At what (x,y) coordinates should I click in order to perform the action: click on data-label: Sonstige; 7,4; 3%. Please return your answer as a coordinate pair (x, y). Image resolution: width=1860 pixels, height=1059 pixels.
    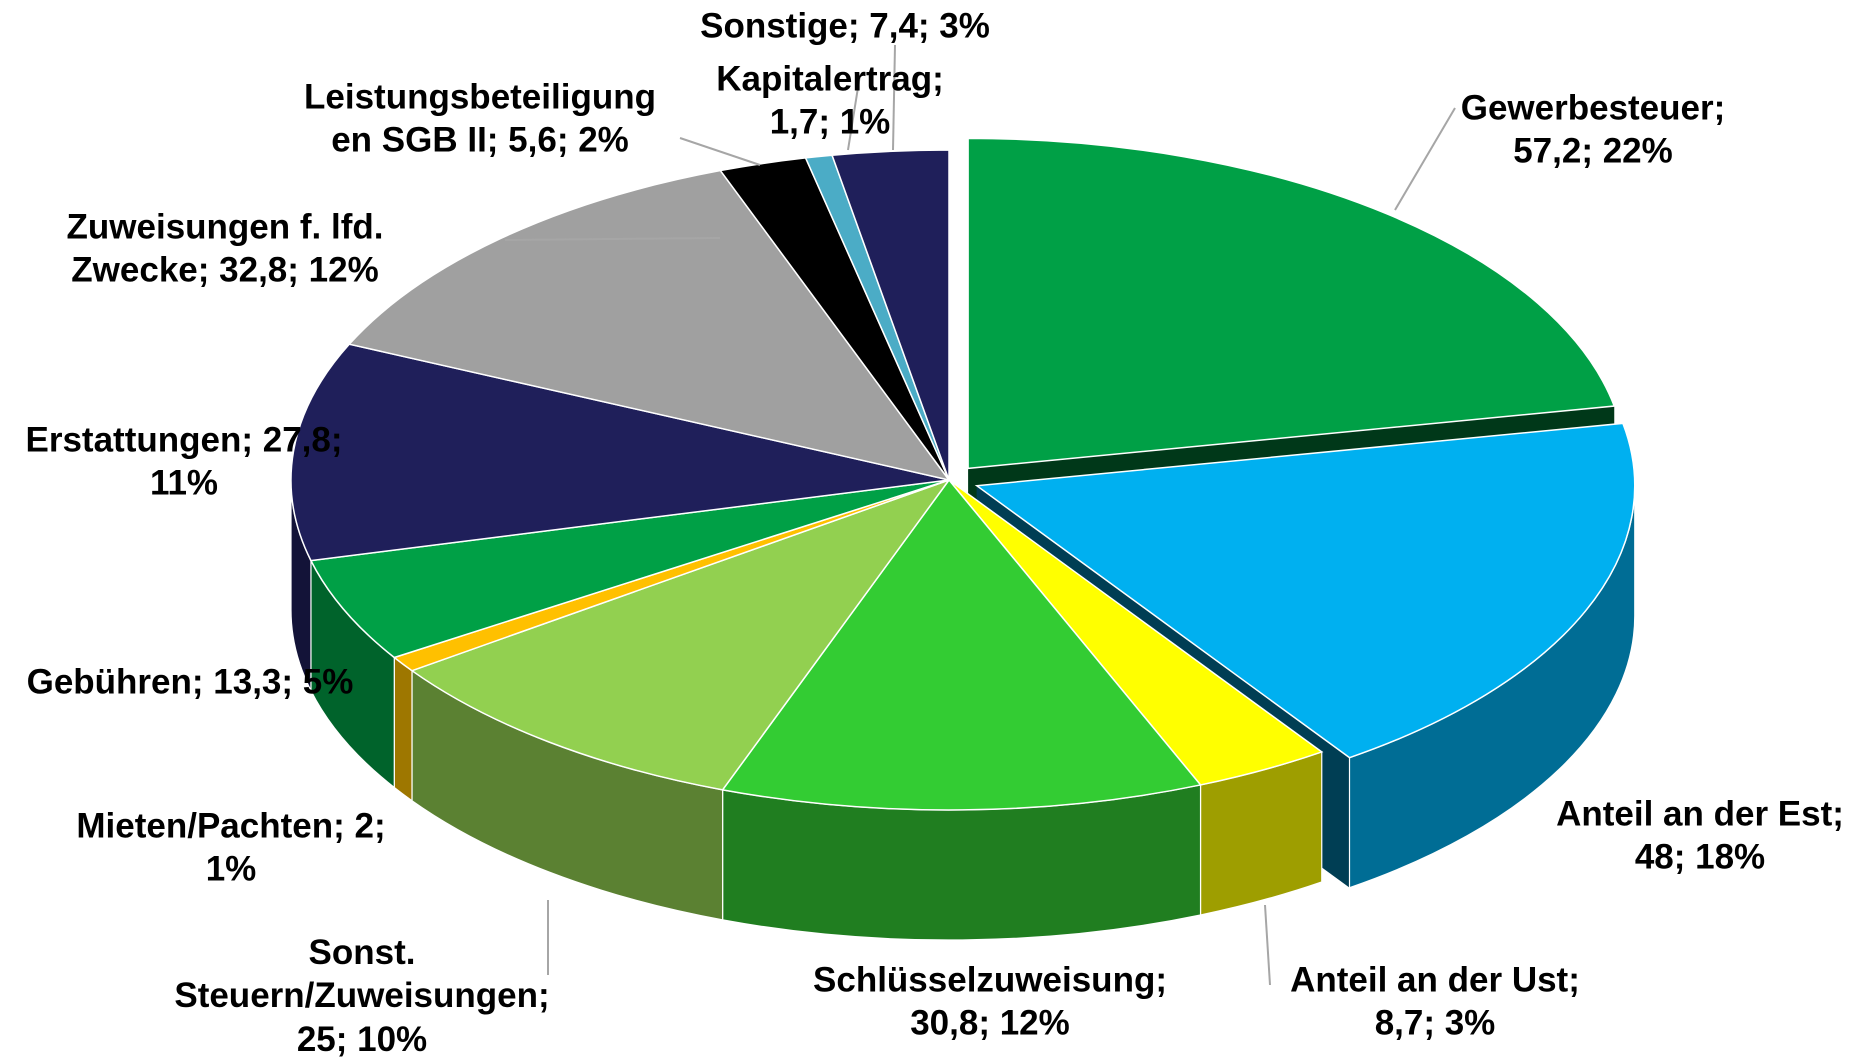
    Looking at the image, I should click on (845, 26).